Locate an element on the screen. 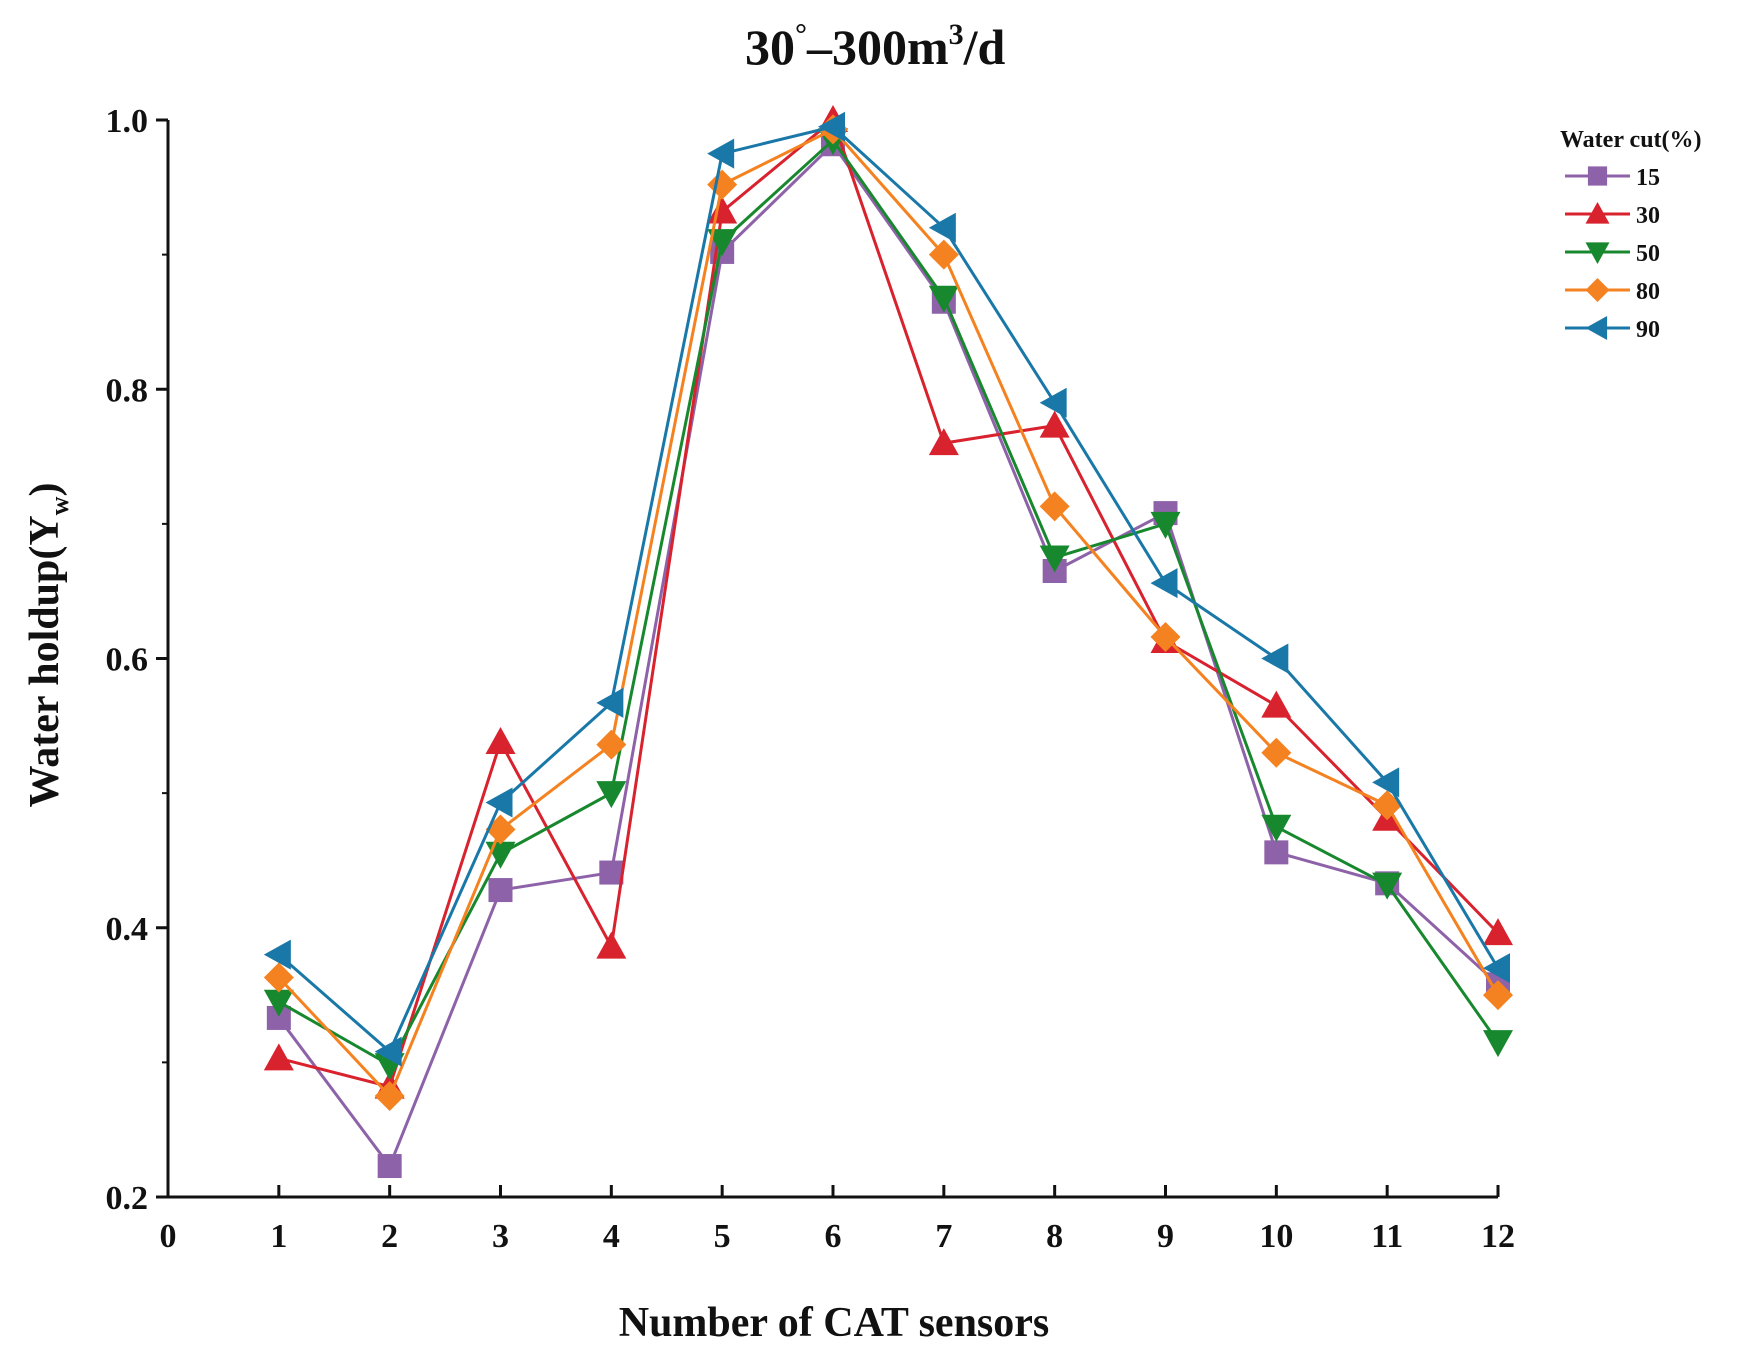 The width and height of the screenshot is (1746, 1354). svg-text: 30°–300m3/d is located at coordinates (875, 46).